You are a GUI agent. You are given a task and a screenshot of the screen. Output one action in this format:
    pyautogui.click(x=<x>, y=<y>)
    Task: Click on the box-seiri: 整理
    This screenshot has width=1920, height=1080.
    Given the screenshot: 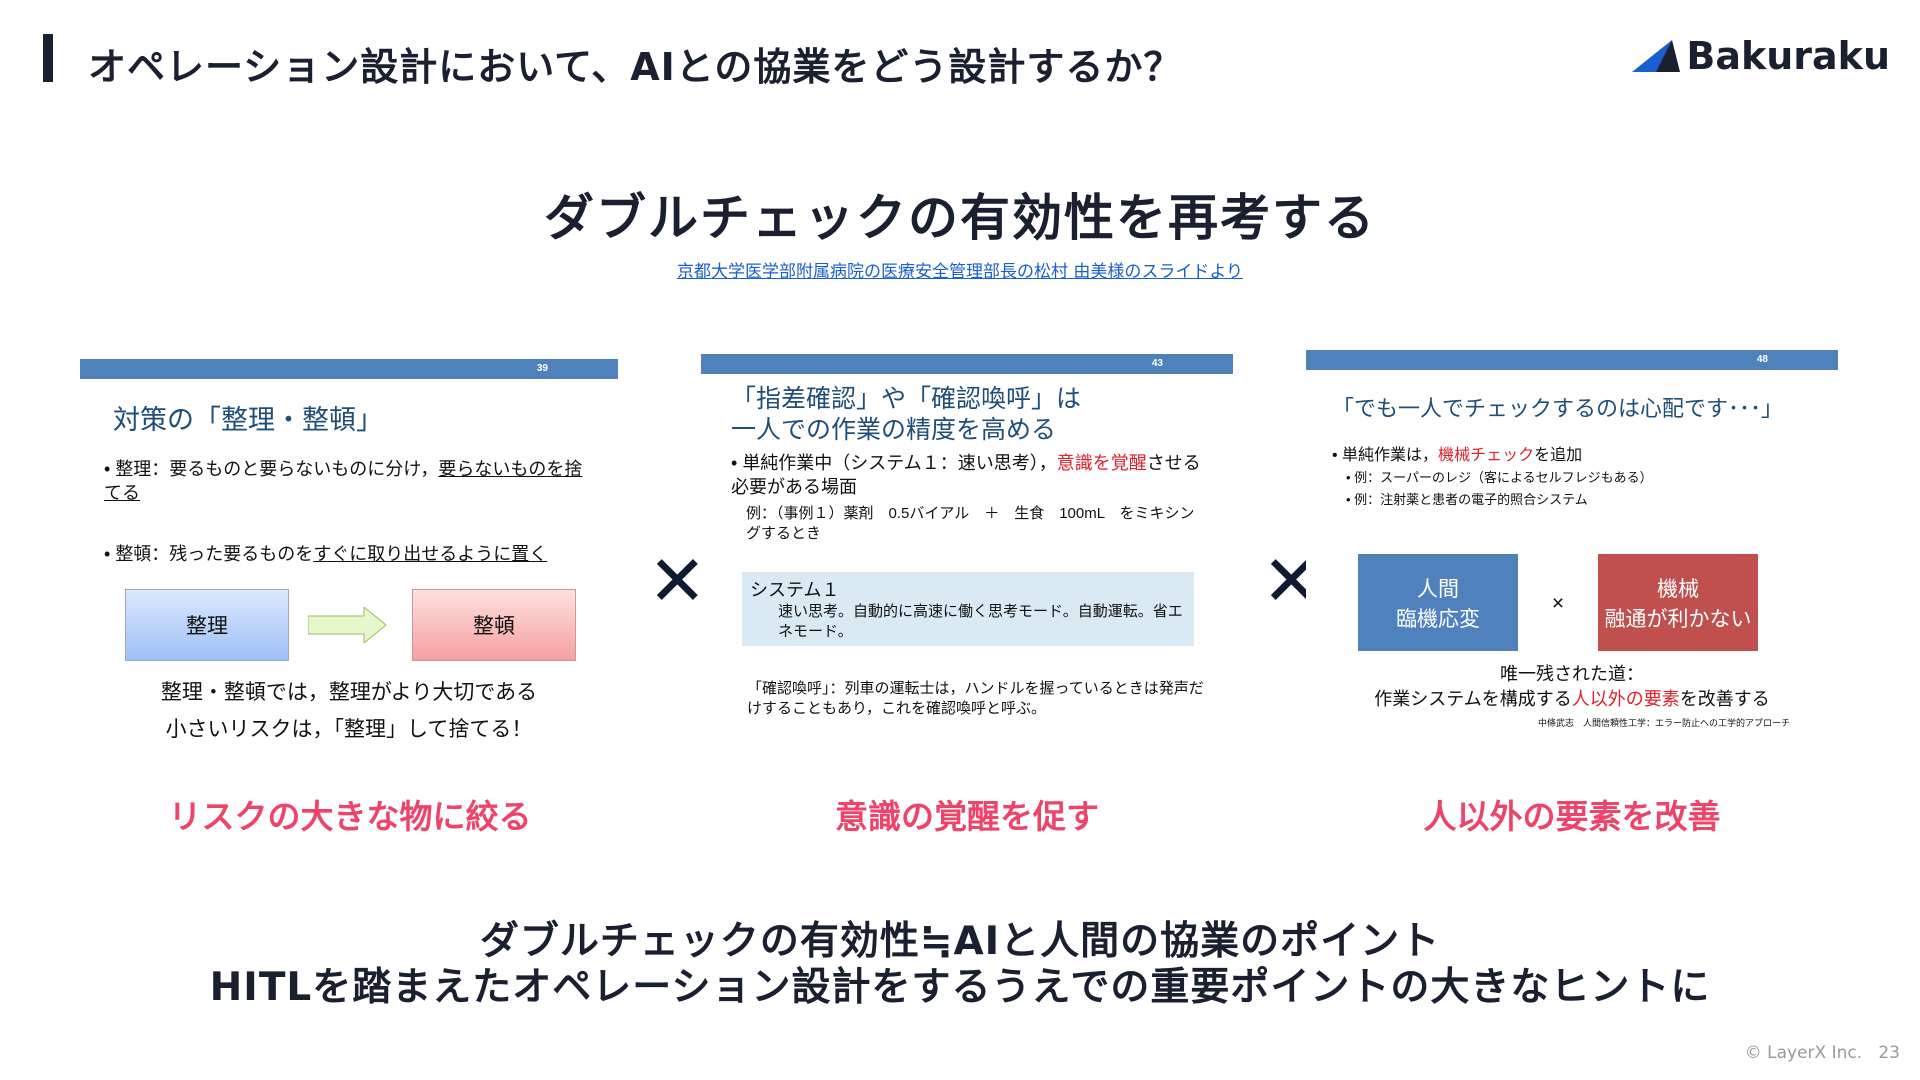 What is the action you would take?
    pyautogui.click(x=207, y=625)
    